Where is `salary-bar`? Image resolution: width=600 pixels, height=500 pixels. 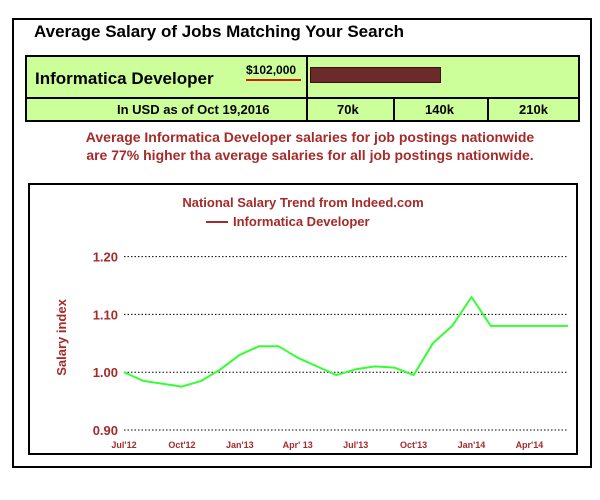
salary-bar is located at coordinates (375, 75).